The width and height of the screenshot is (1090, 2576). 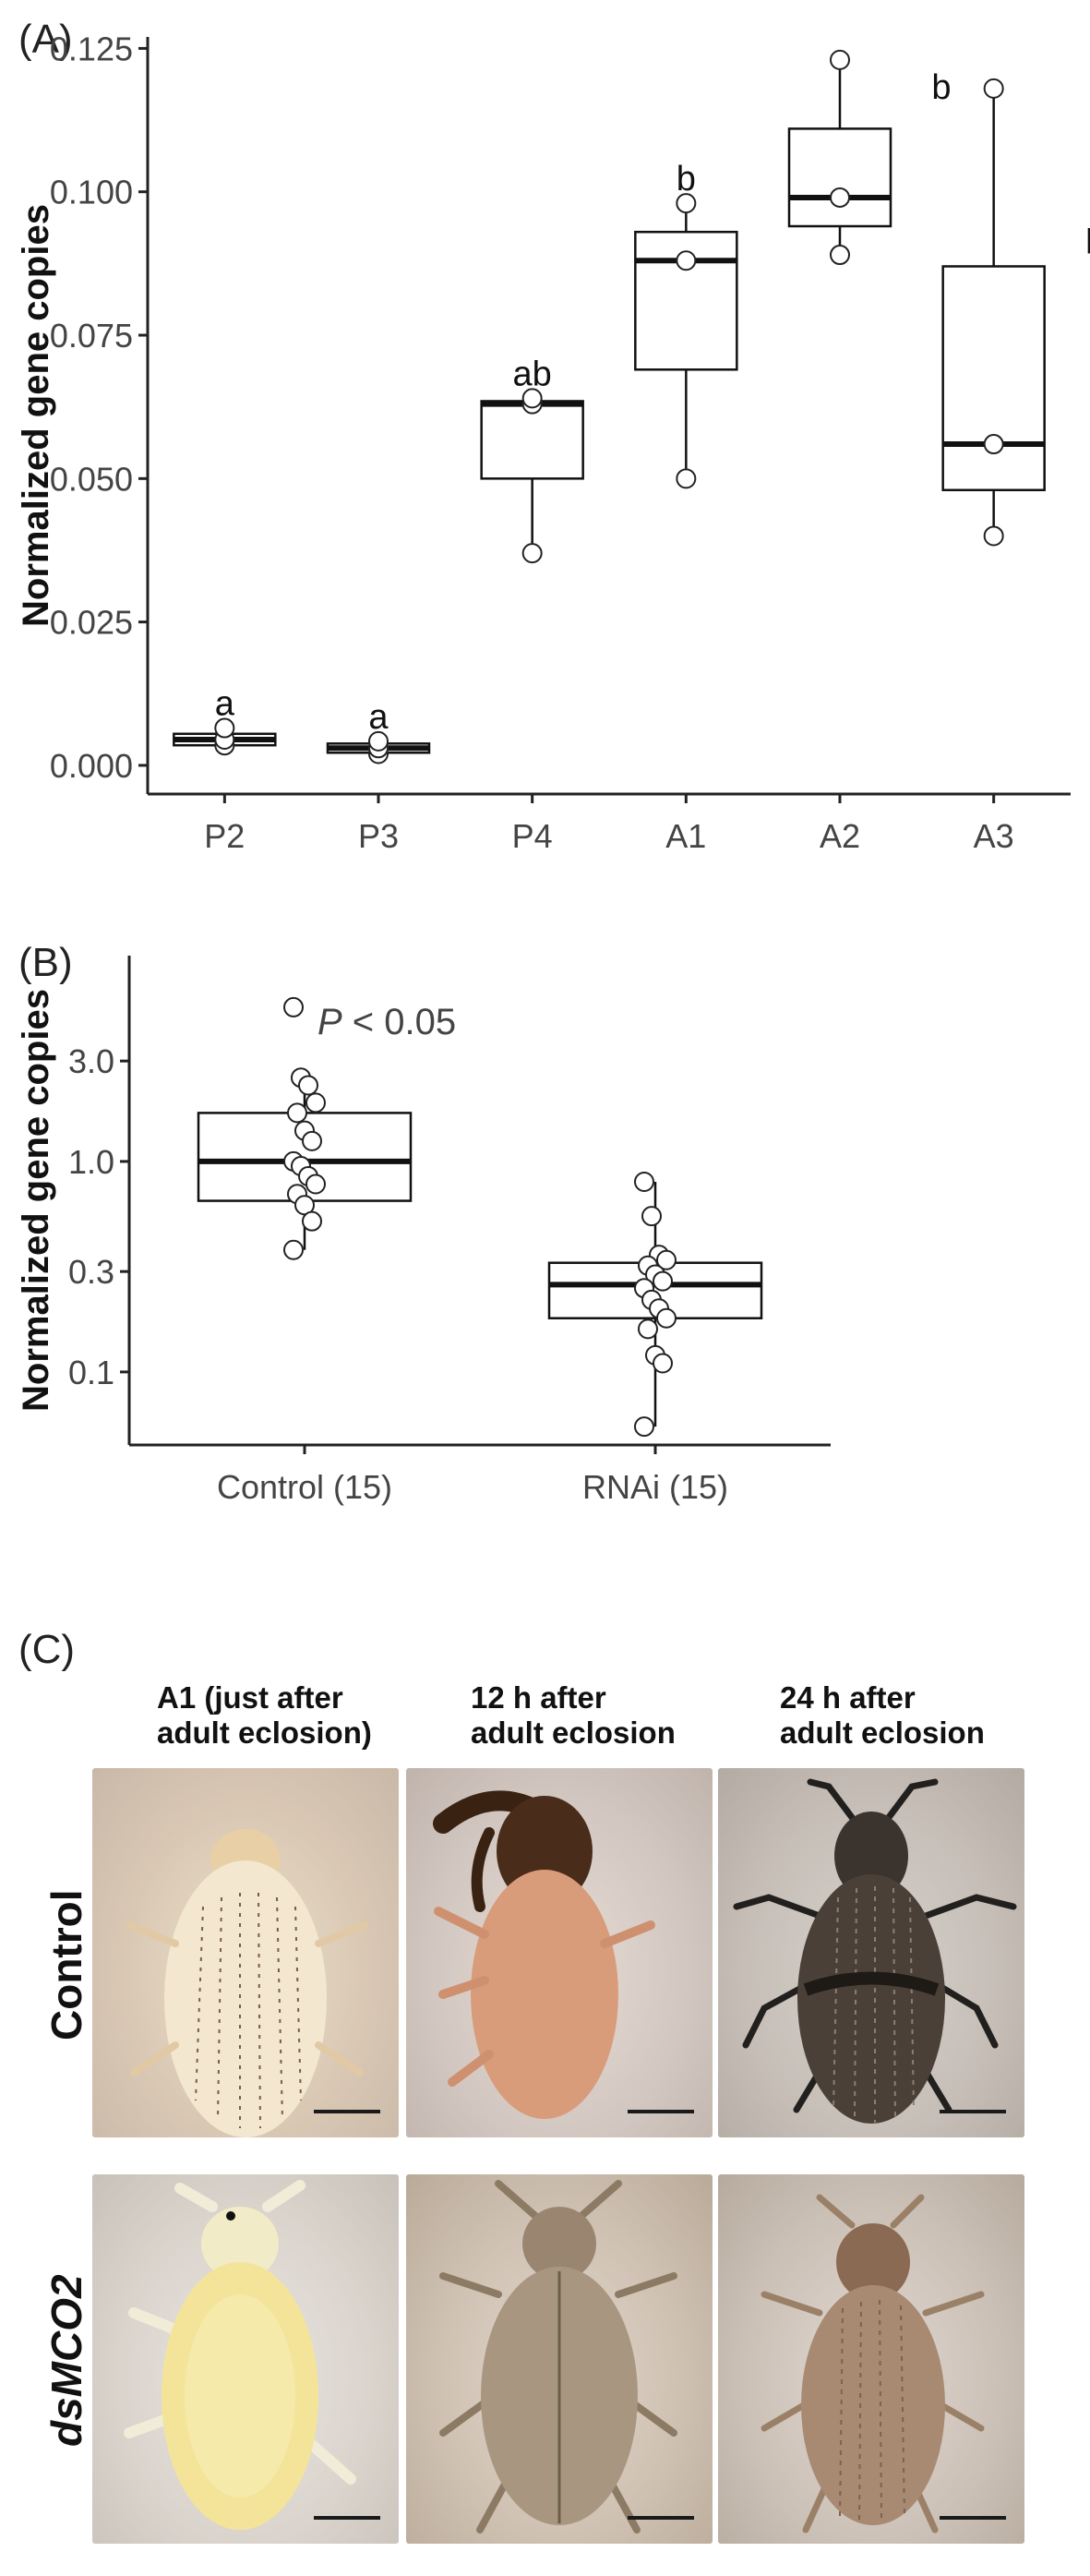 I want to click on x-tick-label: RNAi (15), so click(x=655, y=1487).